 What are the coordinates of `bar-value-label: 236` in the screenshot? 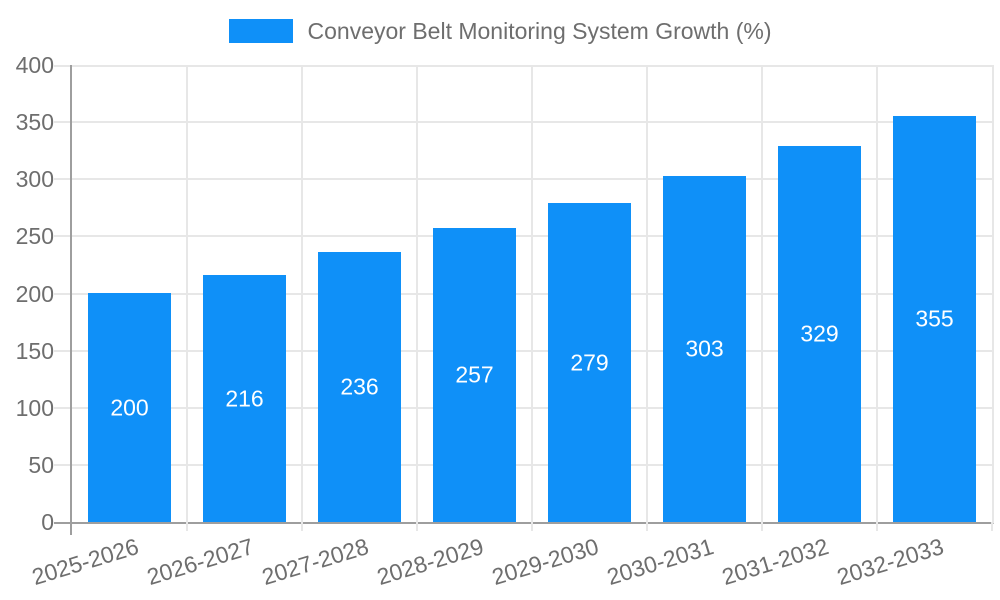 It's located at (359, 386).